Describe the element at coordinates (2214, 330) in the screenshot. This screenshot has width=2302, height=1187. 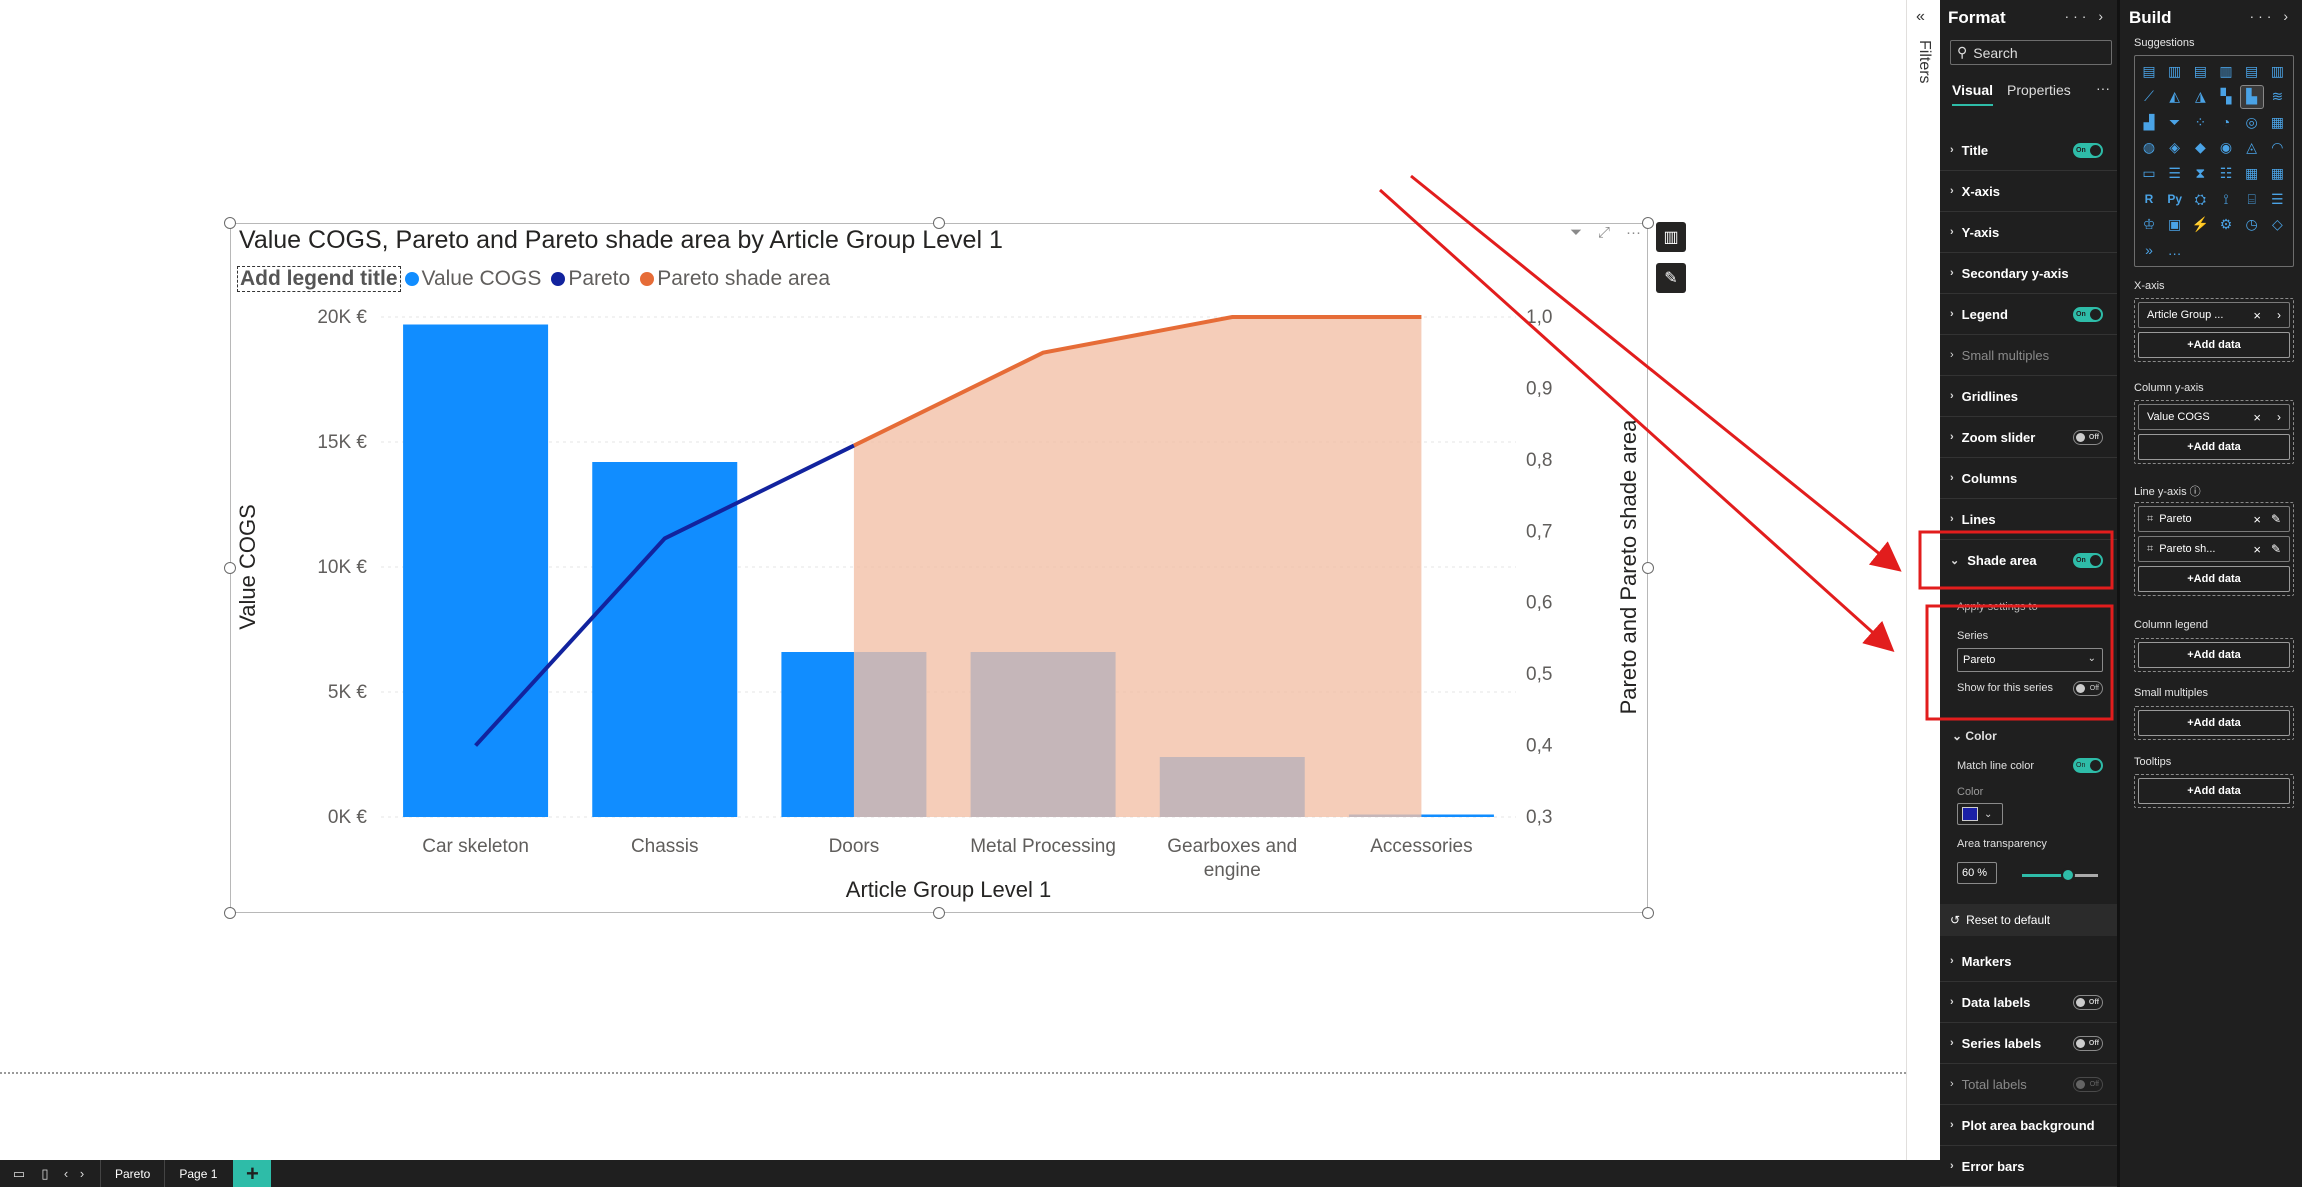
I see `x-axis-well: Article Group ... × › +Add data` at that location.